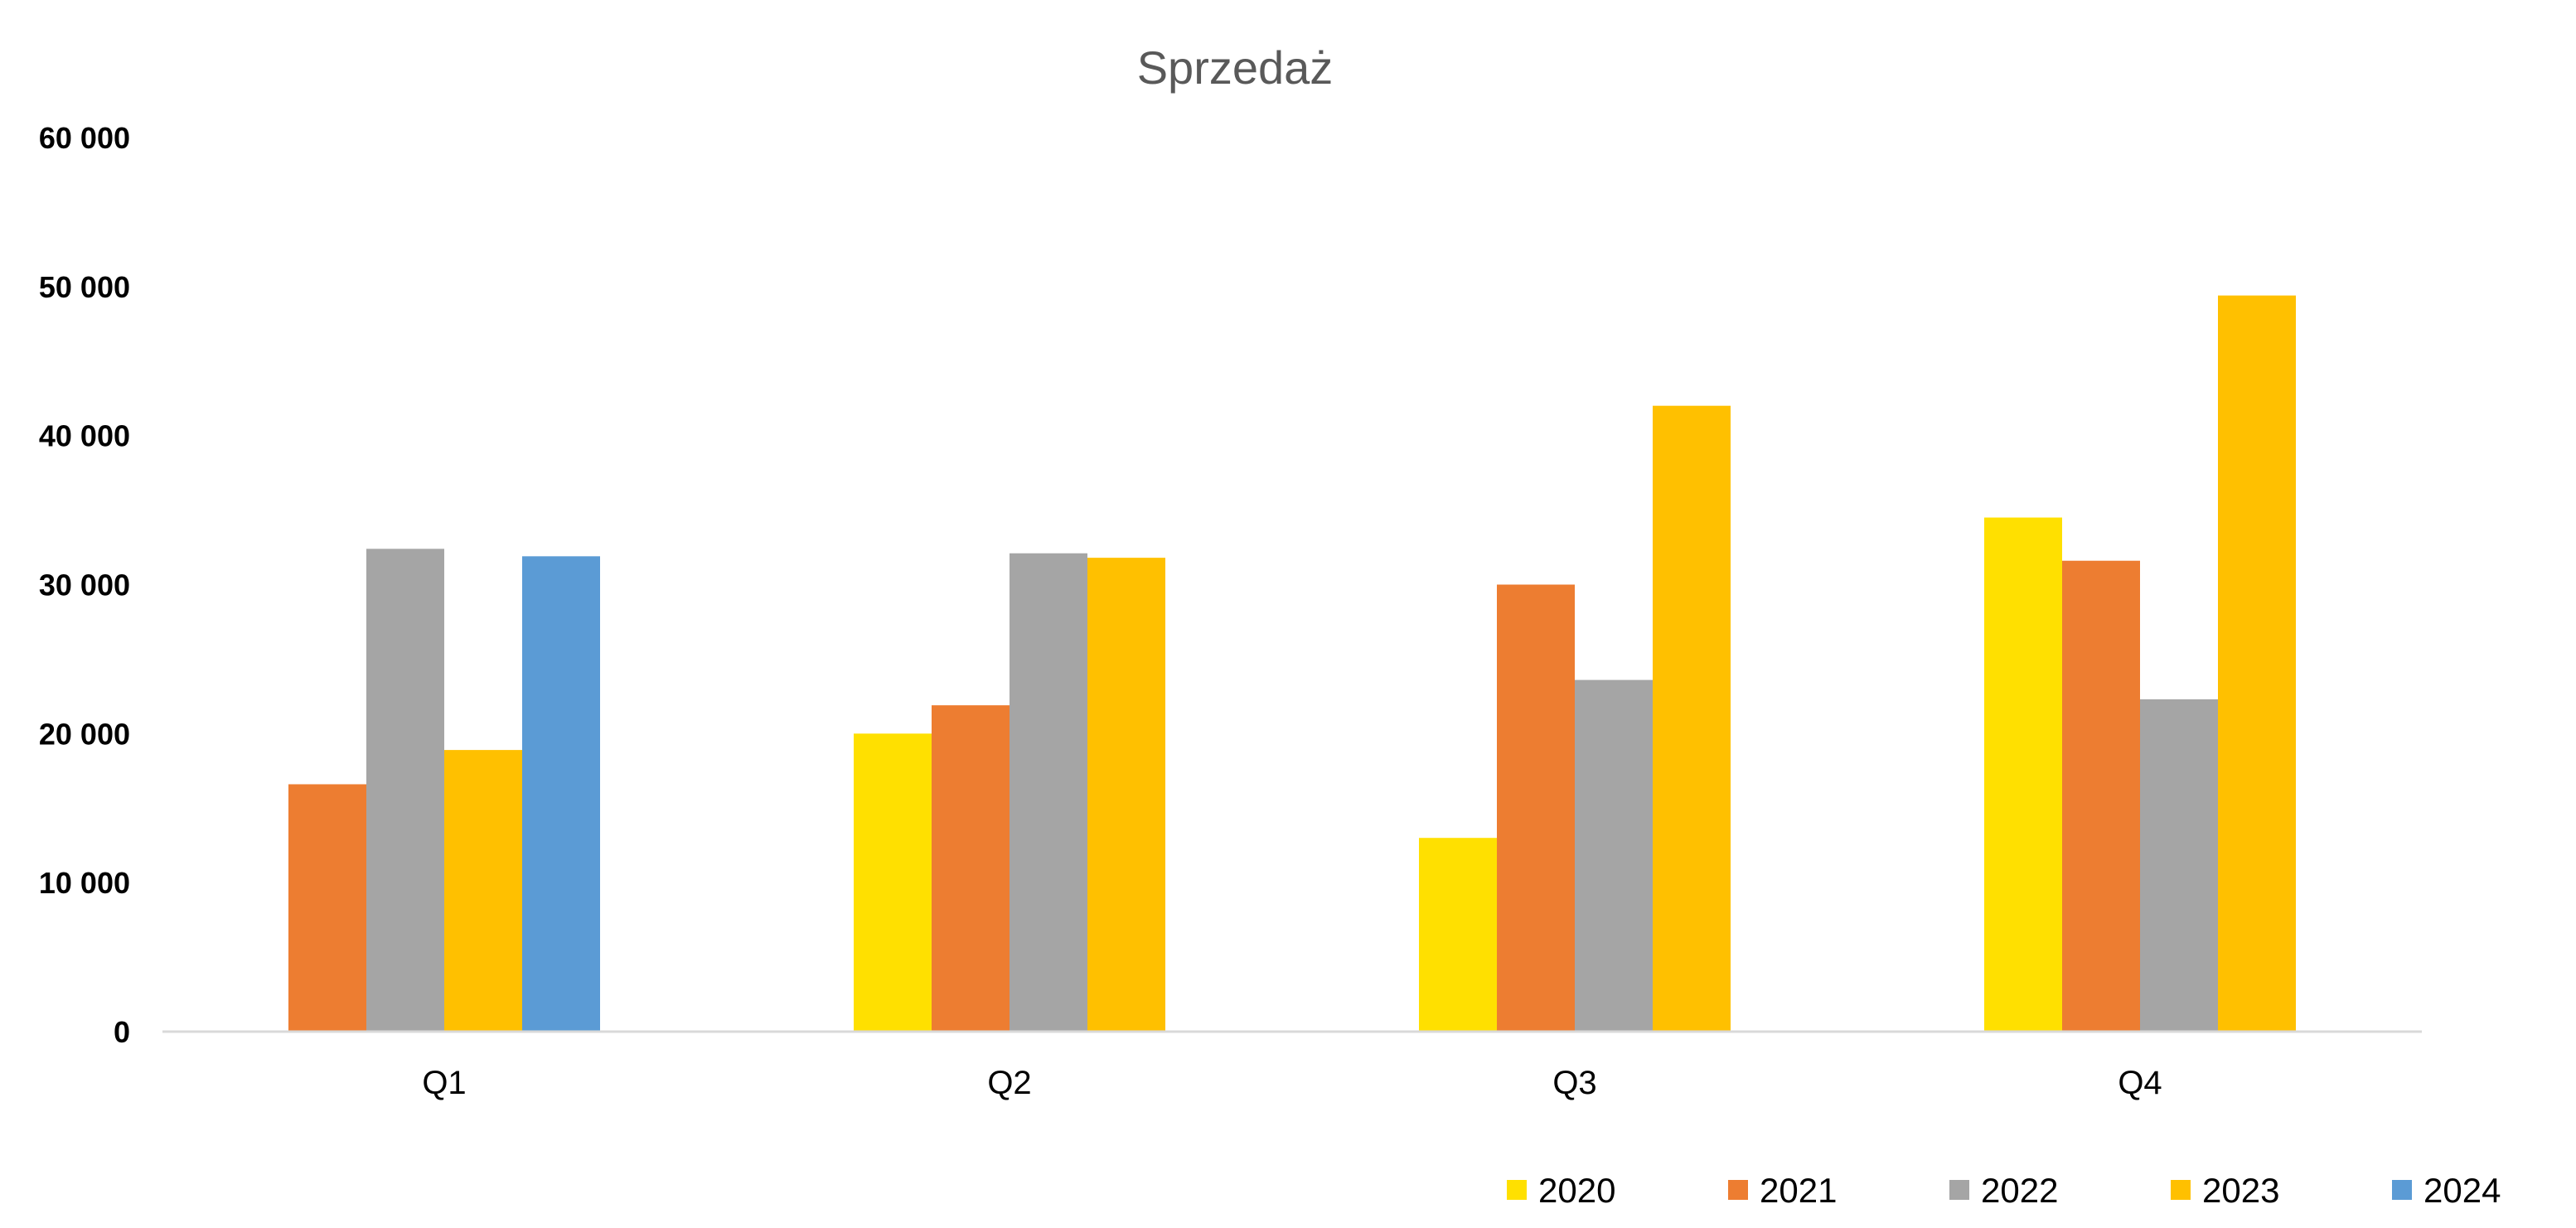 The image size is (2576, 1228). I want to click on y-tick-label: 10 000, so click(84, 883).